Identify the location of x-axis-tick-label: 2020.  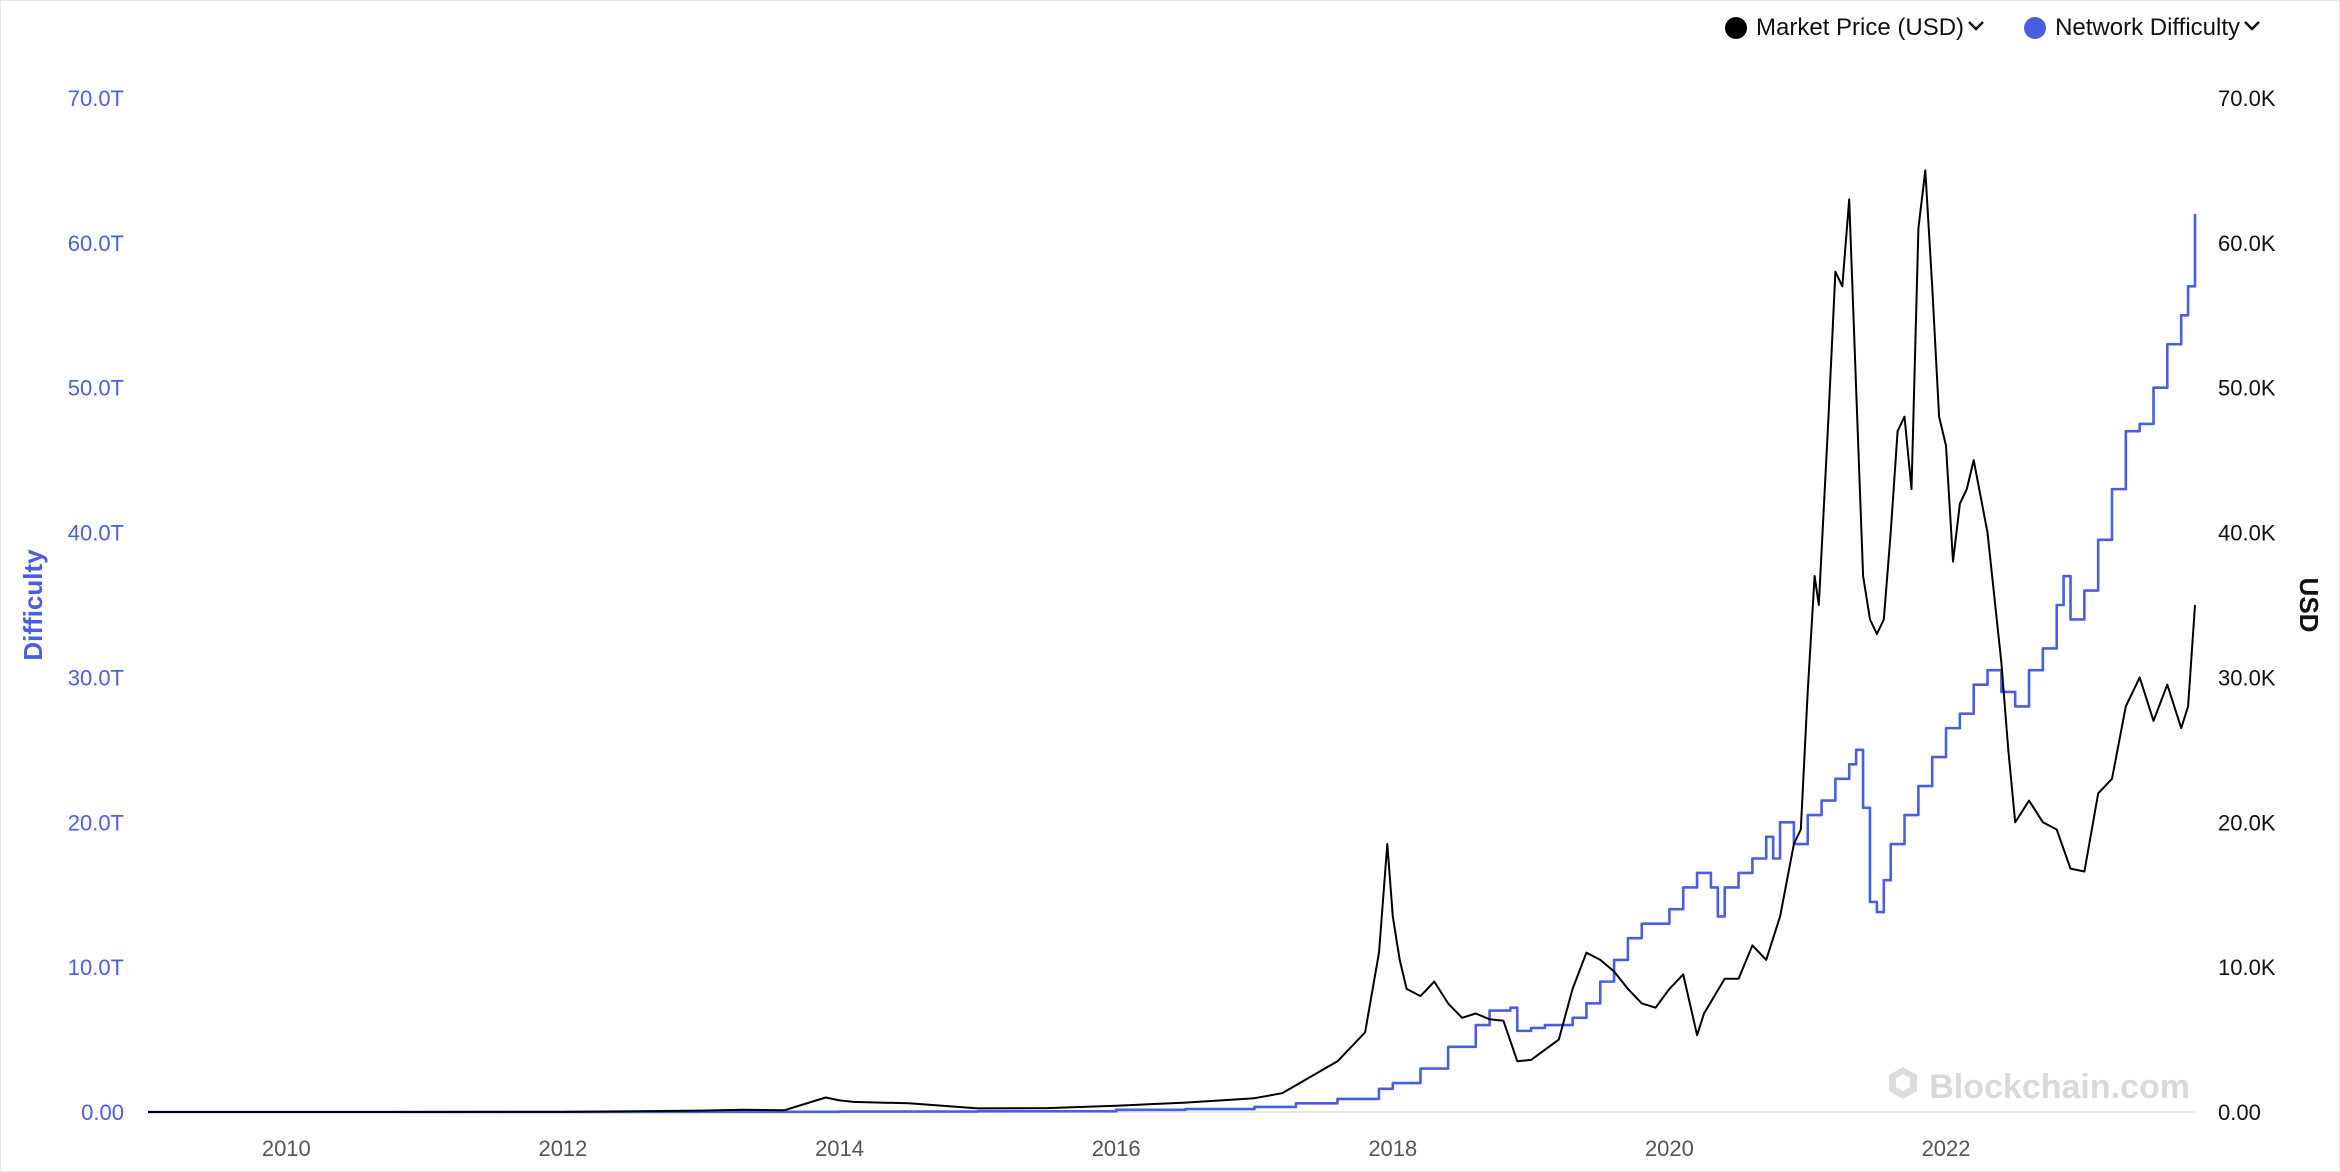
(1669, 1148).